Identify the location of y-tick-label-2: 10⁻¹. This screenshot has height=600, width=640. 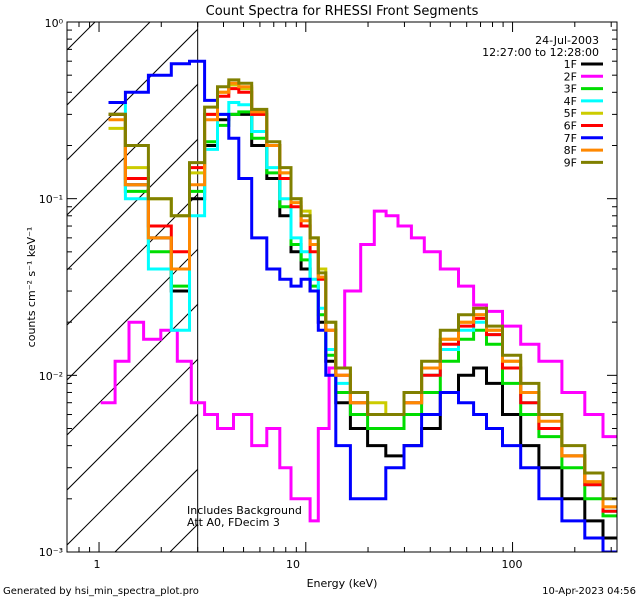
(51, 199).